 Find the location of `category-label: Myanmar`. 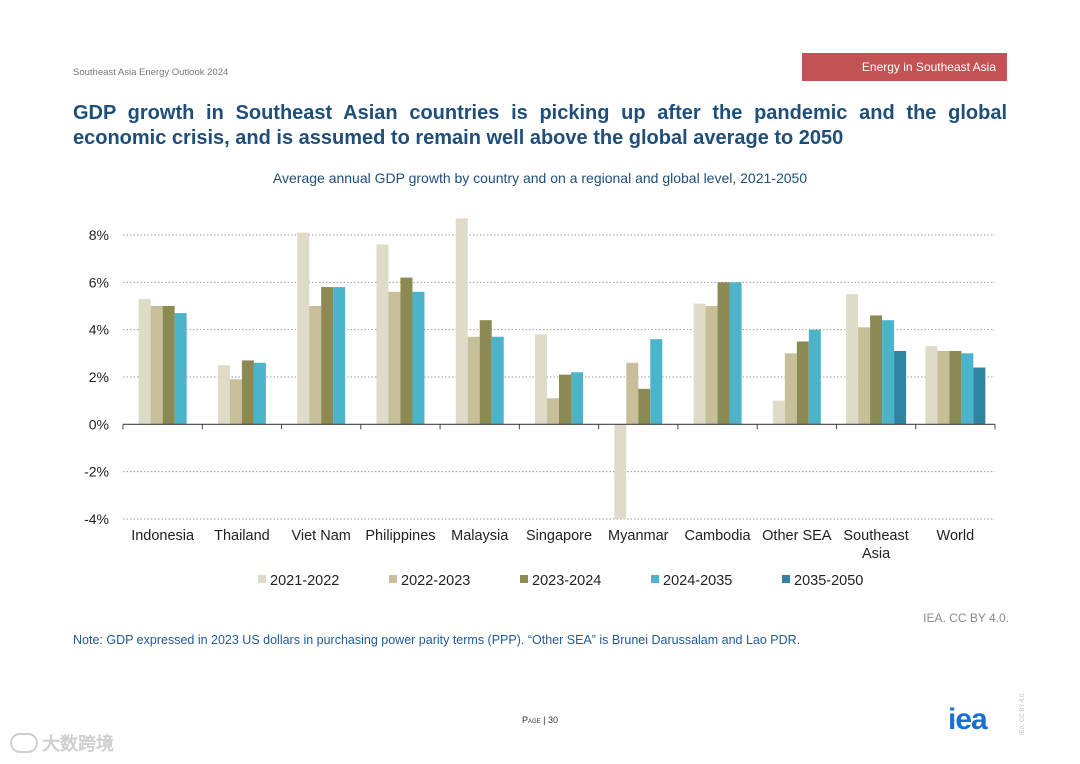

category-label: Myanmar is located at coordinates (638, 536).